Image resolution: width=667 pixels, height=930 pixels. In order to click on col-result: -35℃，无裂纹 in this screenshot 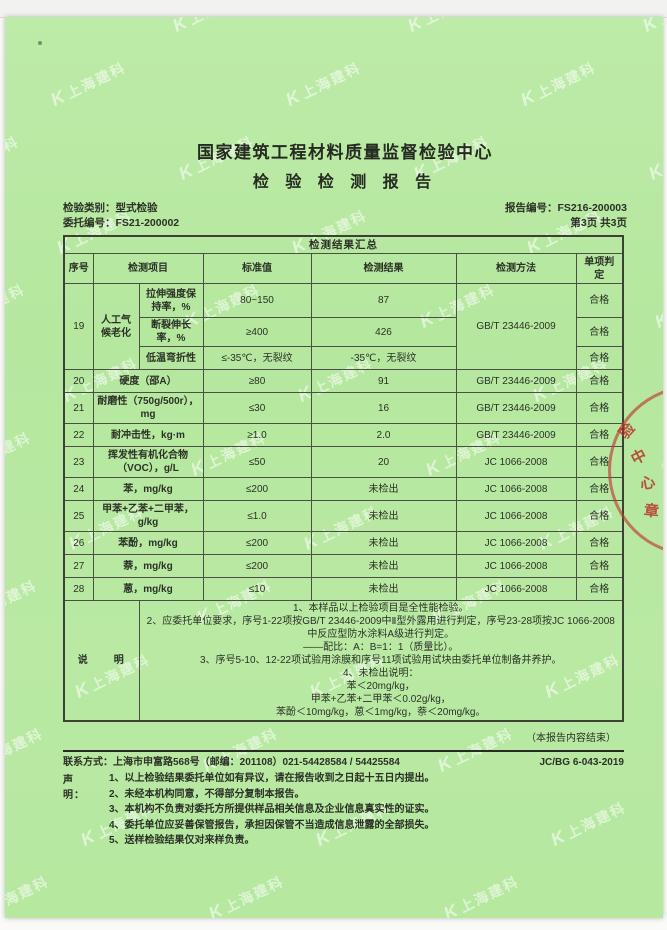, I will do `click(383, 358)`.